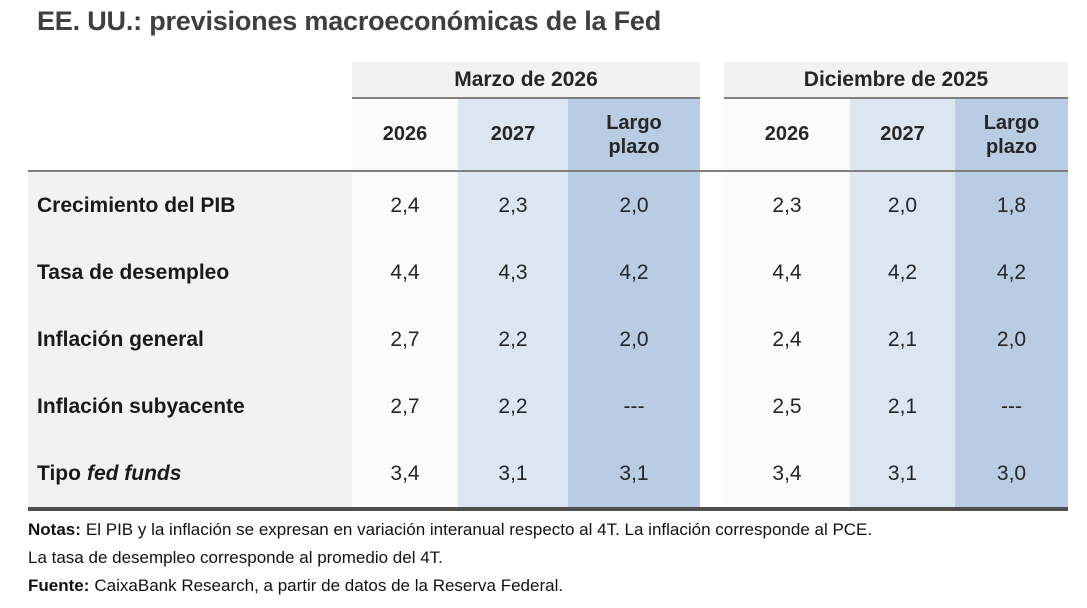 Image resolution: width=1087 pixels, height=608 pixels. Describe the element at coordinates (513, 135) in the screenshot. I see `col-header-m2027: 2027` at that location.